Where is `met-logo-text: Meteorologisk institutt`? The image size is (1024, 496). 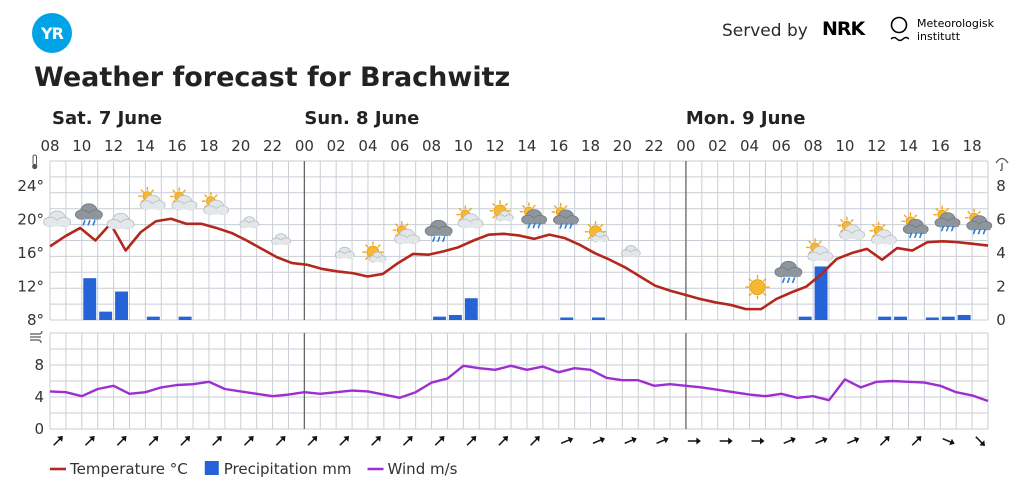
met-logo-text: Meteorologisk institutt is located at coordinates (955, 30).